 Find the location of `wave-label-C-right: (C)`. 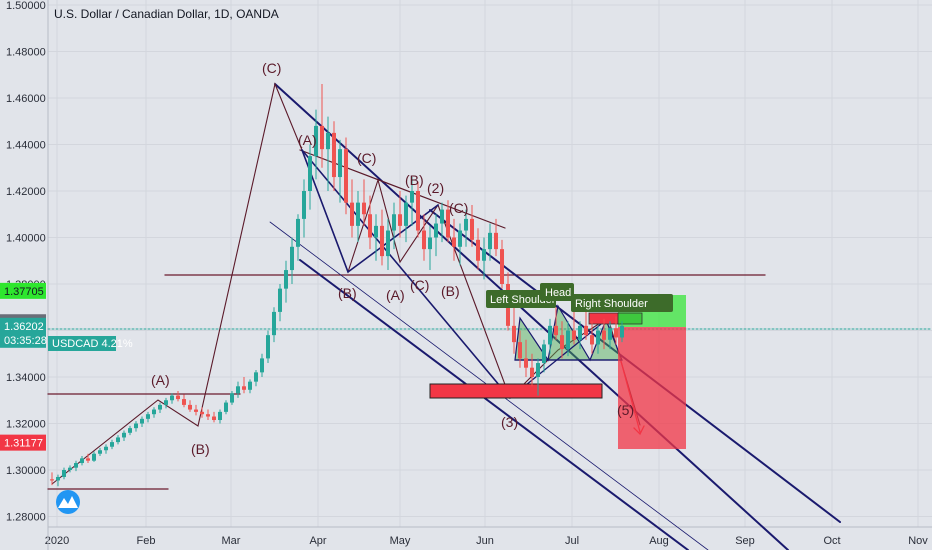

wave-label-C-right: (C) is located at coordinates (458, 208).